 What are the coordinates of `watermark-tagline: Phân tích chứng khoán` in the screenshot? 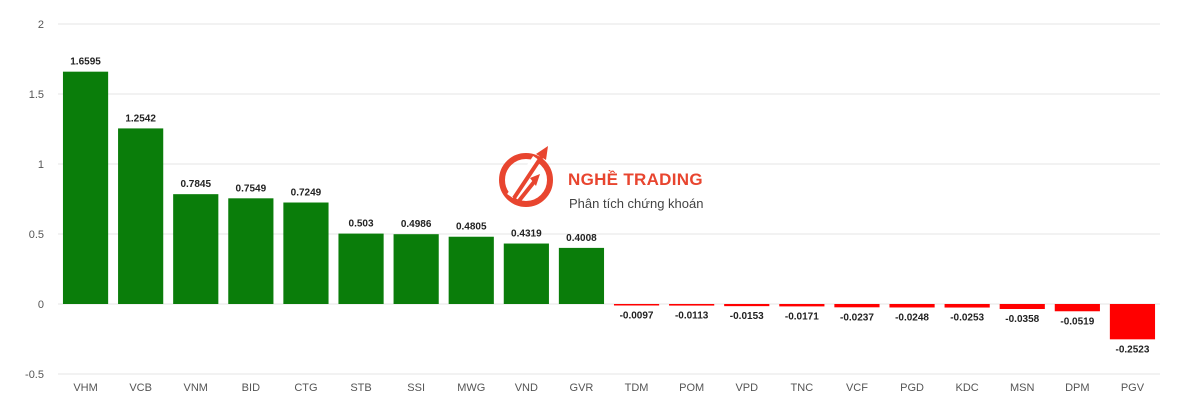 It's located at (636, 203).